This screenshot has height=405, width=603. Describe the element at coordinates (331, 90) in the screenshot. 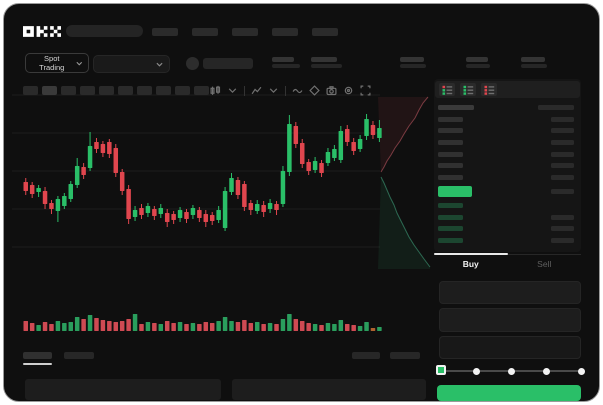

I see `camera-icon` at that location.